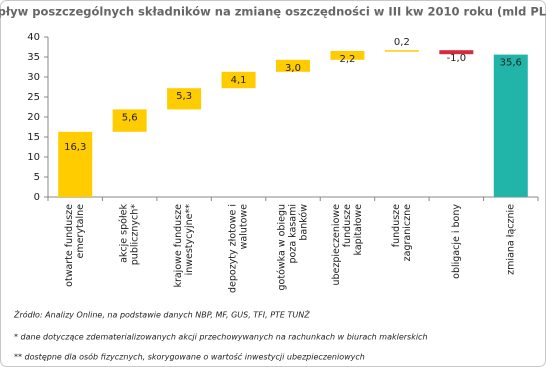 The height and width of the screenshot is (367, 546). I want to click on value-label: 0,2, so click(402, 42).